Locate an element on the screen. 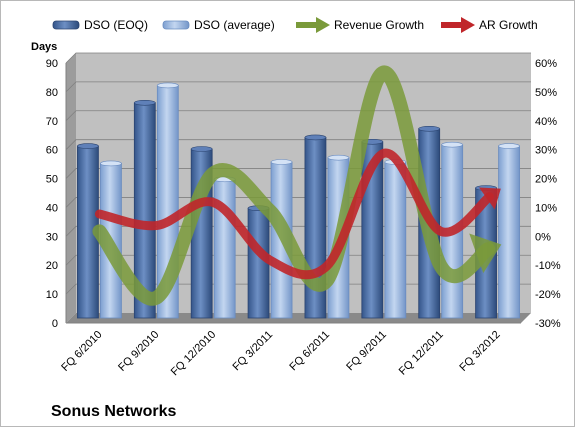 The image size is (575, 428). y2-tick-label: 20% is located at coordinates (546, 180).